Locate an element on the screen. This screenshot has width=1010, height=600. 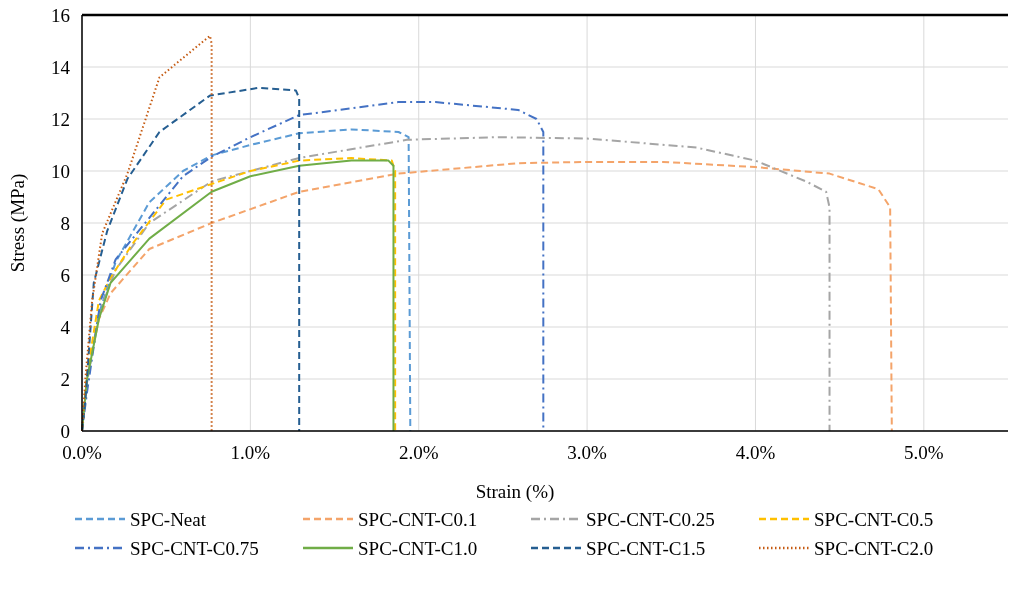
x-axis-title: Strain (%) is located at coordinates (515, 492).